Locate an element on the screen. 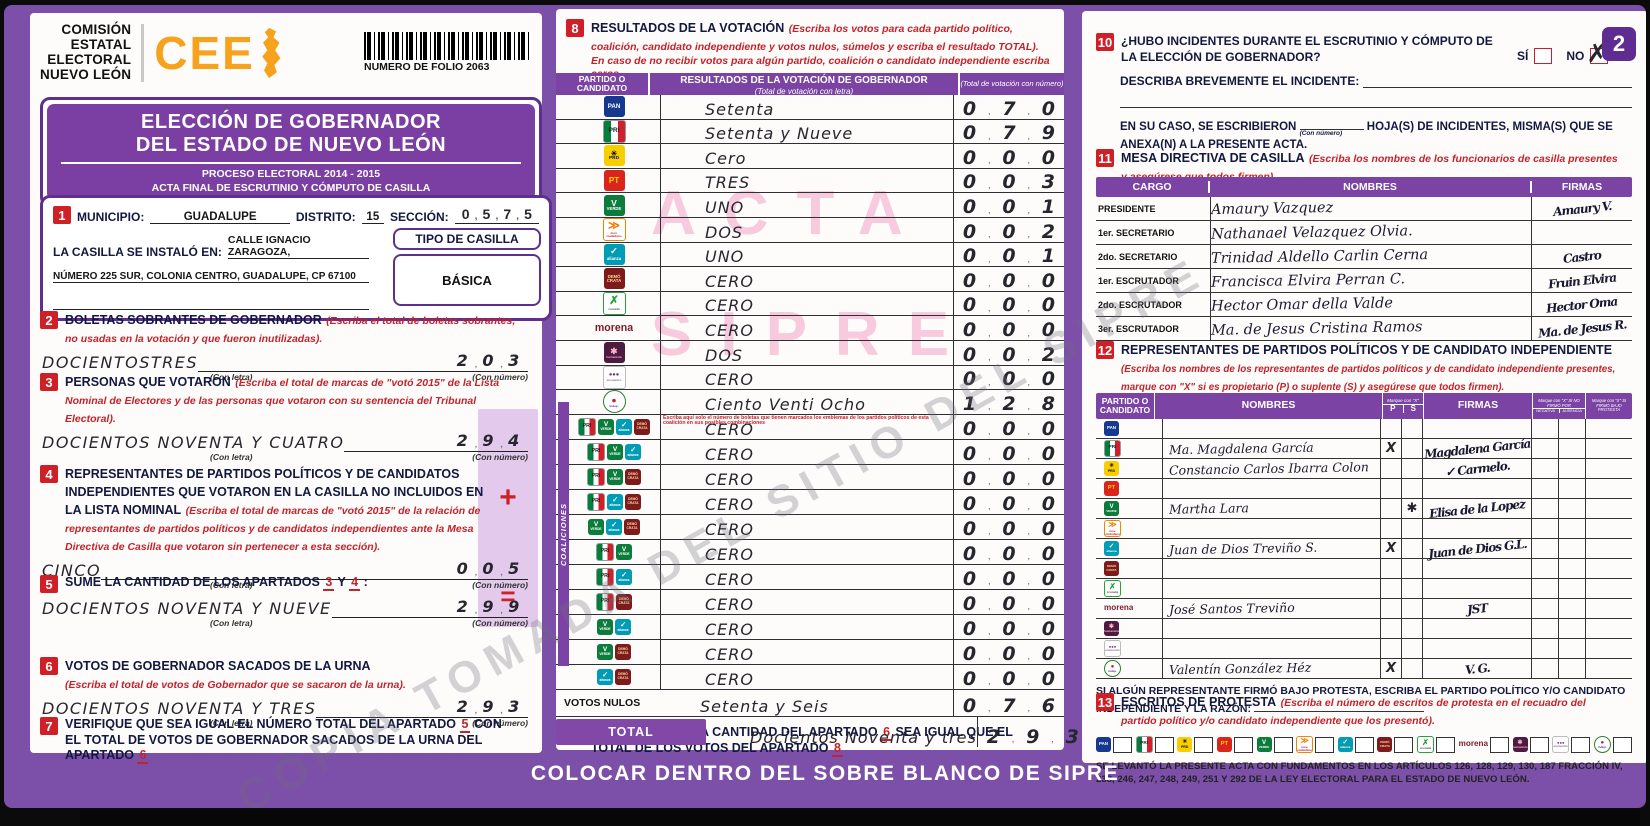  digit: 3 is located at coordinates (514, 706).